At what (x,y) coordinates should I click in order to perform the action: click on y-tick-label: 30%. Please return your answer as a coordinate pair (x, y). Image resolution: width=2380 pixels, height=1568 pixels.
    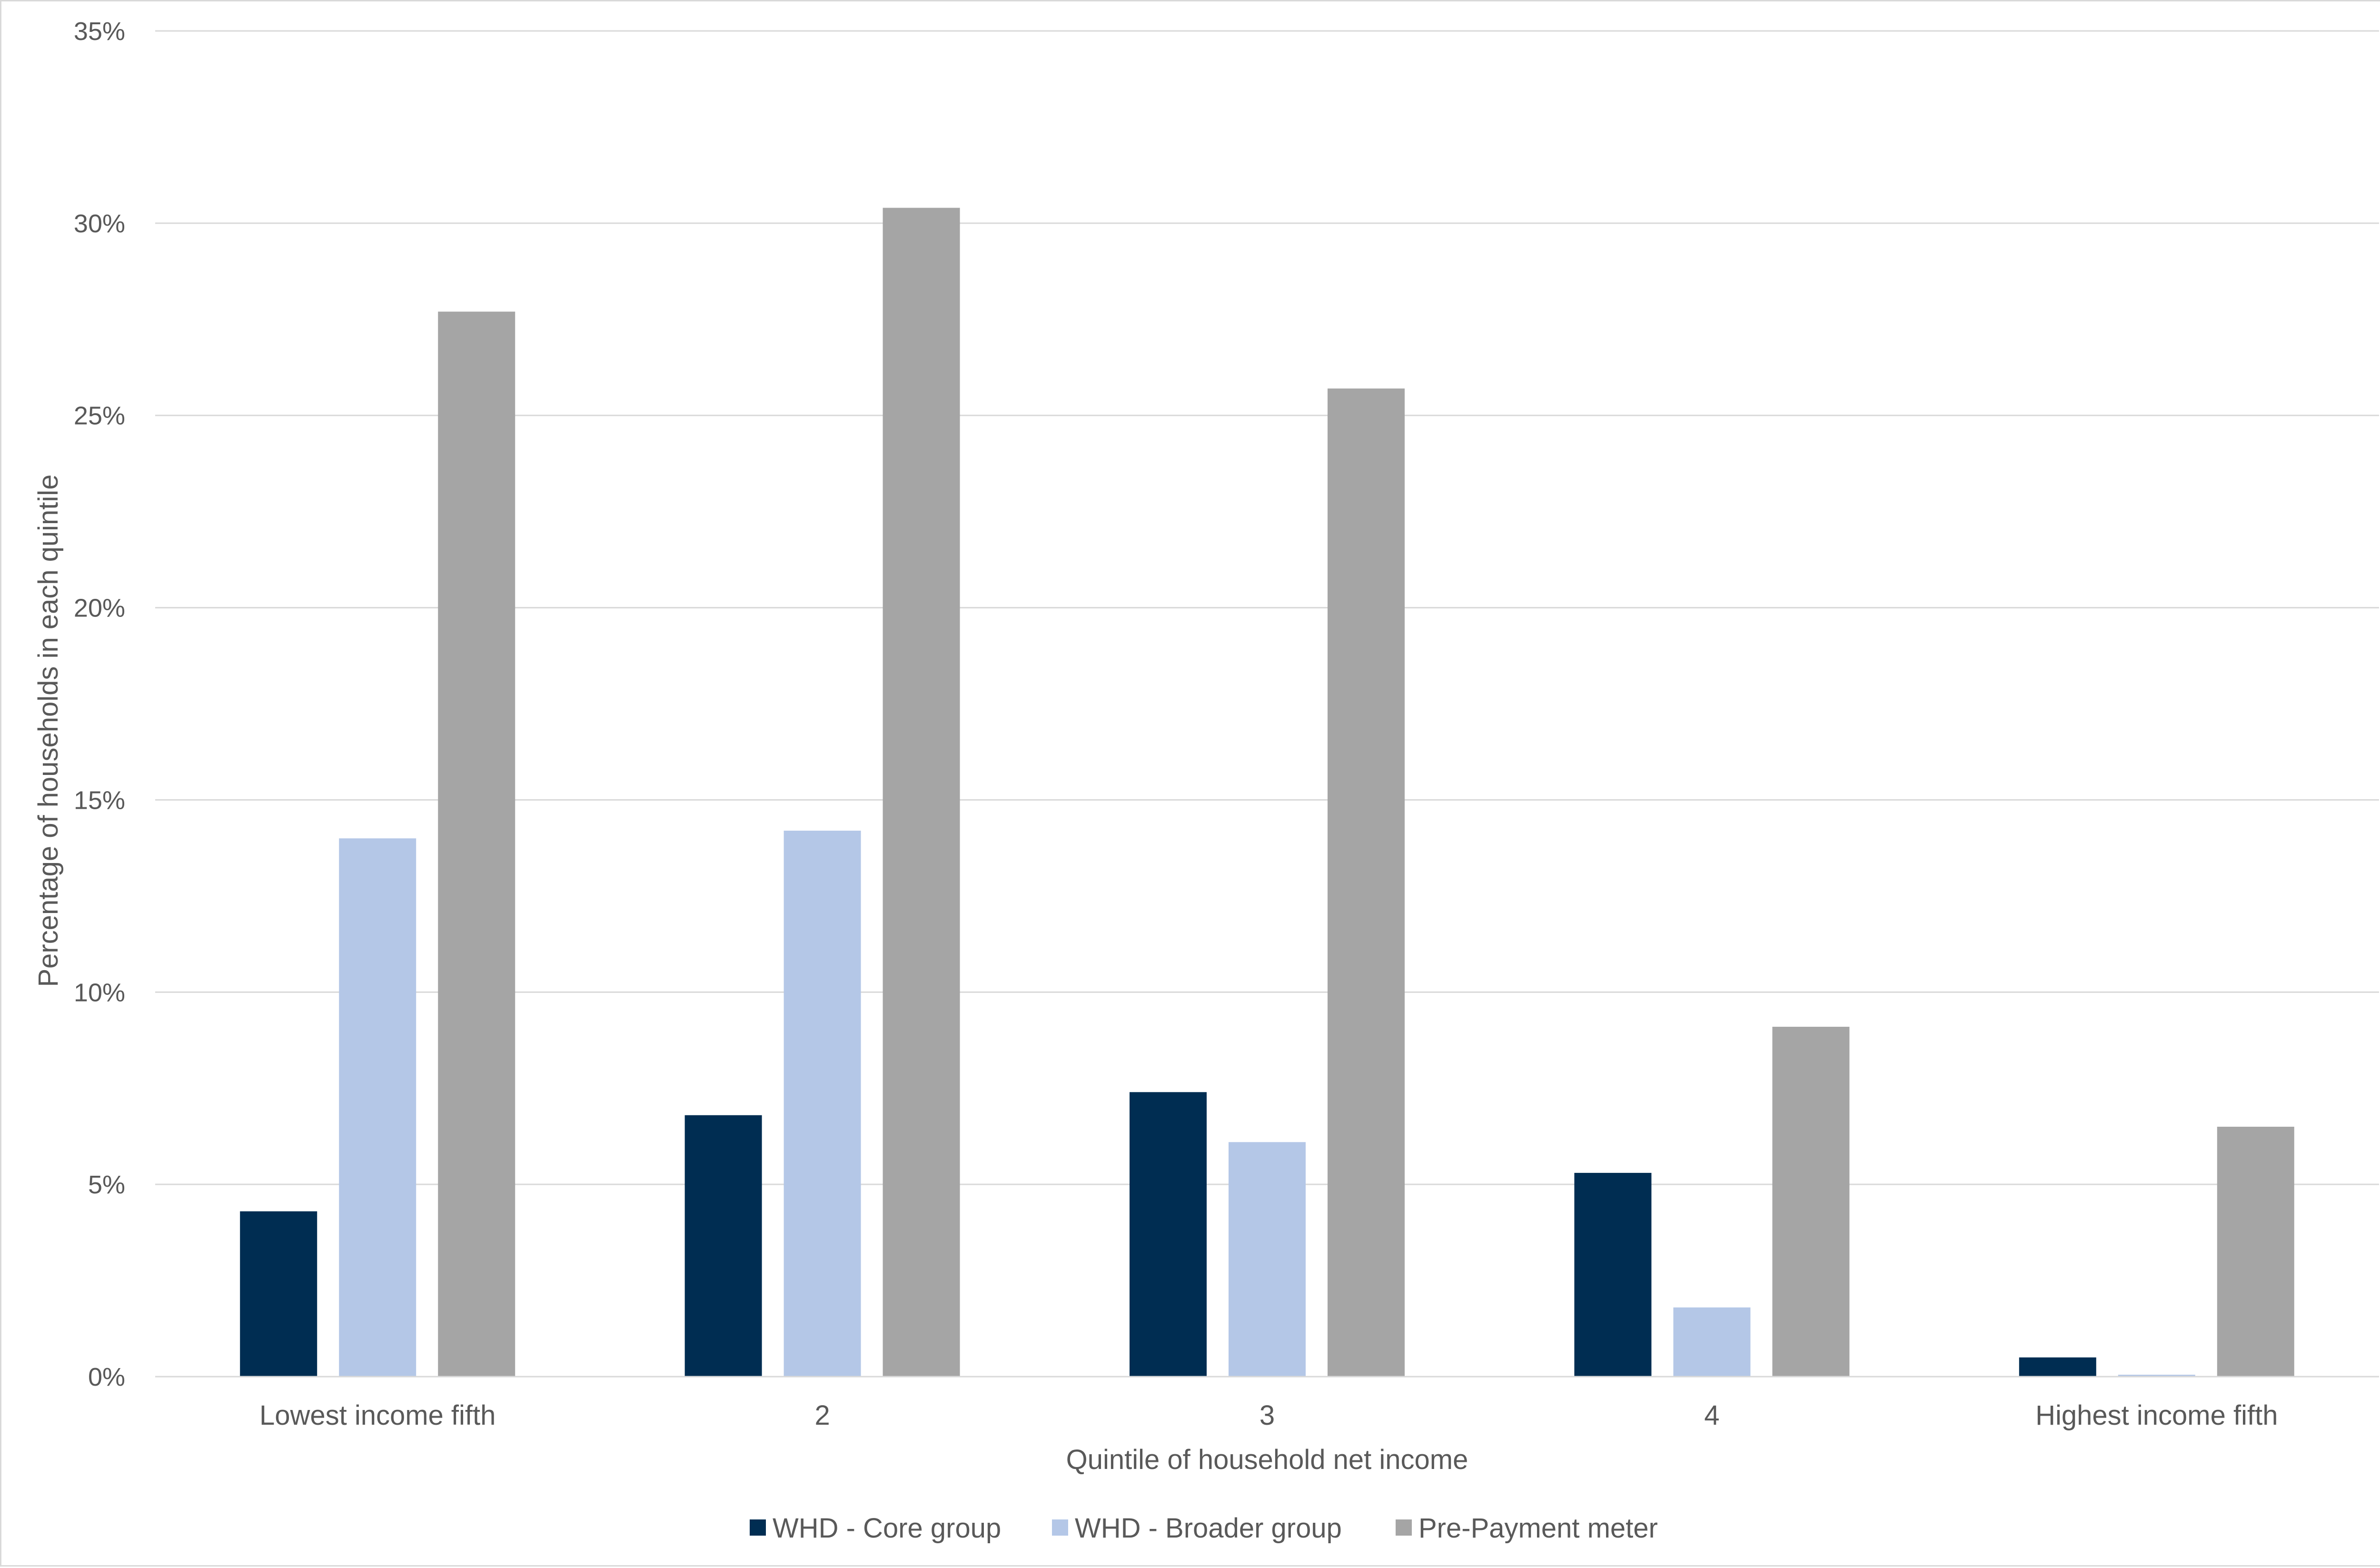
    Looking at the image, I should click on (99, 224).